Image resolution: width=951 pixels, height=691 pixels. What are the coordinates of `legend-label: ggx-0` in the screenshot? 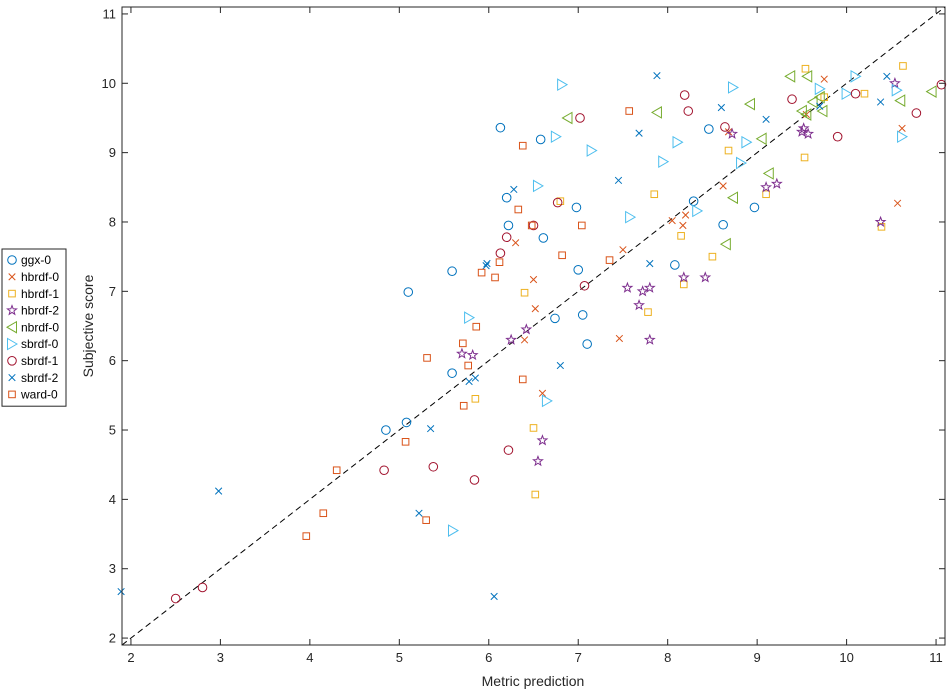 It's located at (36, 260).